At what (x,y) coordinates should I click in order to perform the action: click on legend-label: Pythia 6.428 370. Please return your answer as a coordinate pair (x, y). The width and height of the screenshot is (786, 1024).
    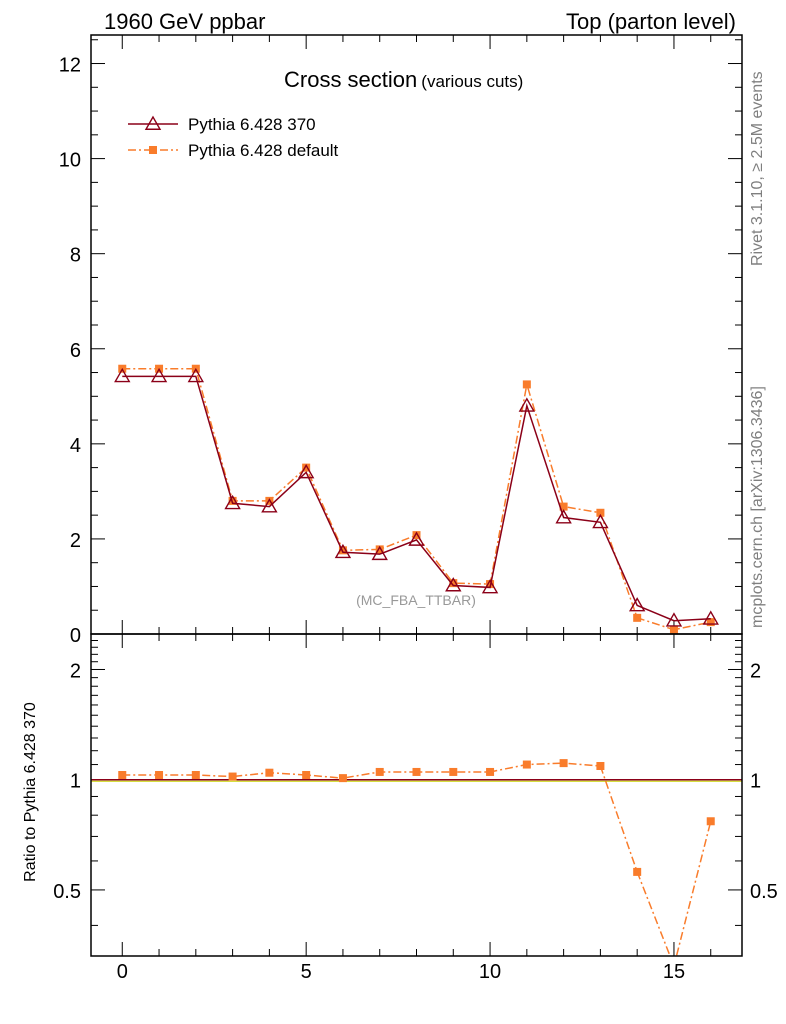
    Looking at the image, I should click on (252, 124).